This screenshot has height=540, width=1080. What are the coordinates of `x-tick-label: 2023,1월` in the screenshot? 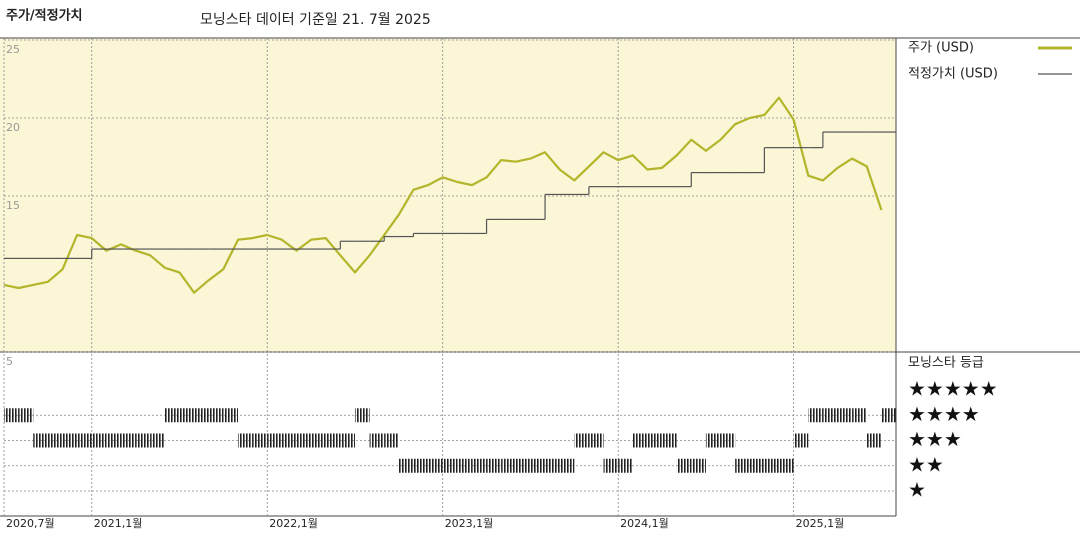 It's located at (469, 523).